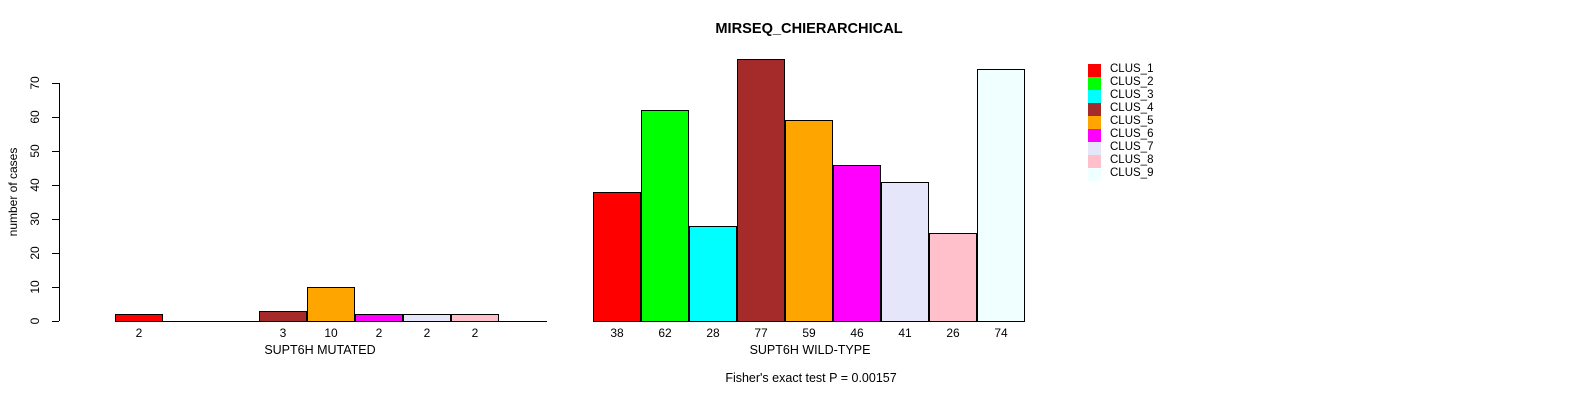 This screenshot has height=400, width=1590. What do you see at coordinates (35, 117) in the screenshot?
I see `y-tick-label: 60` at bounding box center [35, 117].